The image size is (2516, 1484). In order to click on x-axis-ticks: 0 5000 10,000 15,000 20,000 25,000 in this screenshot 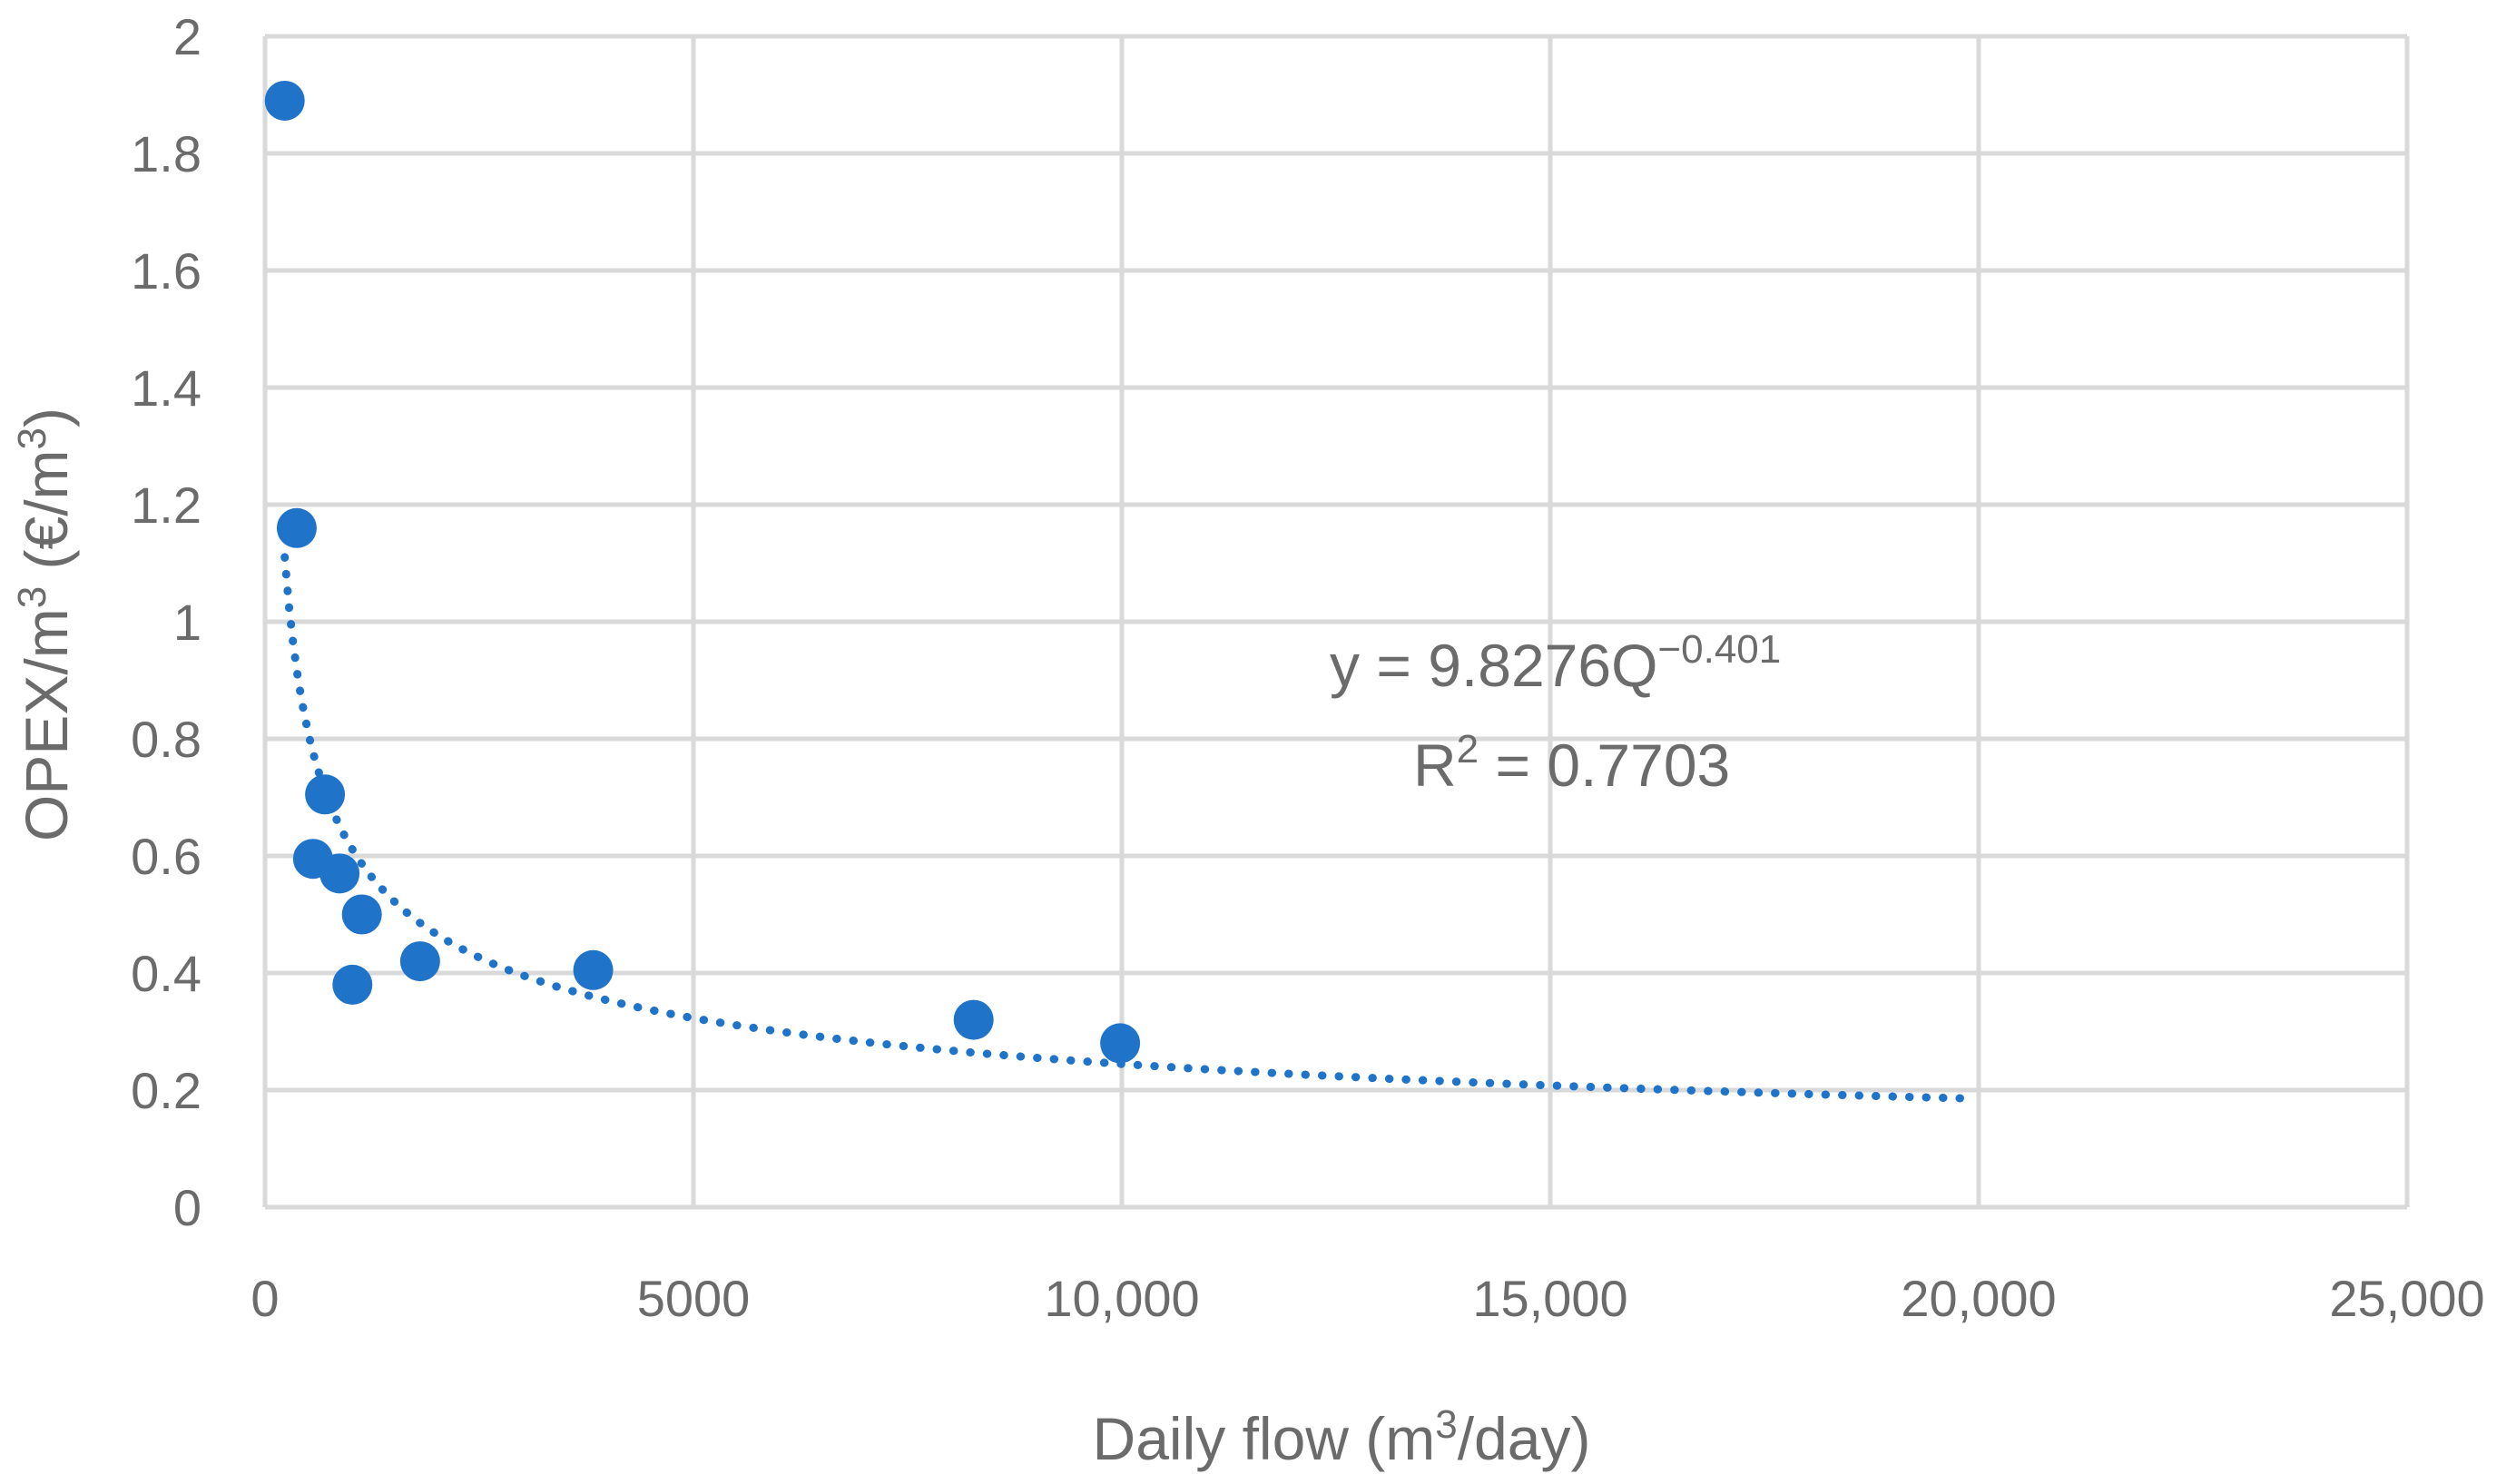, I will do `click(1367, 1298)`.